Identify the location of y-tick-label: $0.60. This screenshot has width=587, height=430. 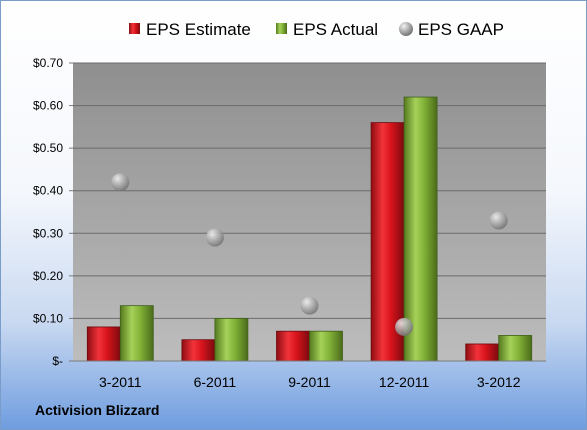
(48, 106).